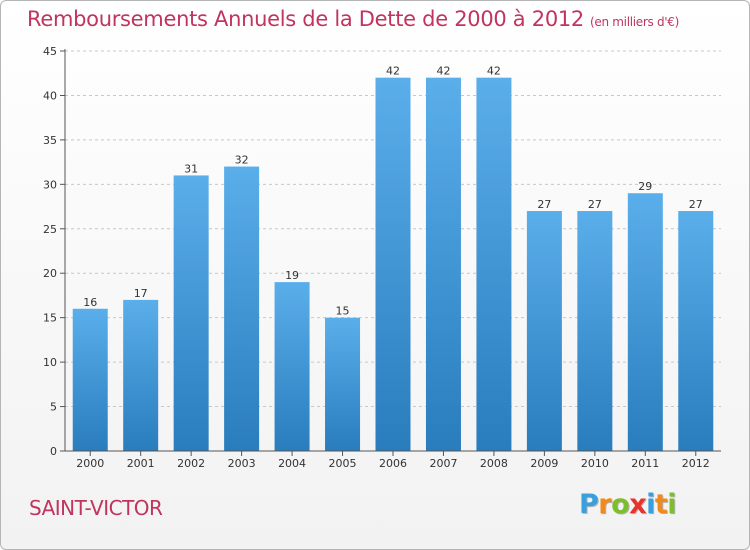  What do you see at coordinates (443, 463) in the screenshot?
I see `x-tick-label: 2007` at bounding box center [443, 463].